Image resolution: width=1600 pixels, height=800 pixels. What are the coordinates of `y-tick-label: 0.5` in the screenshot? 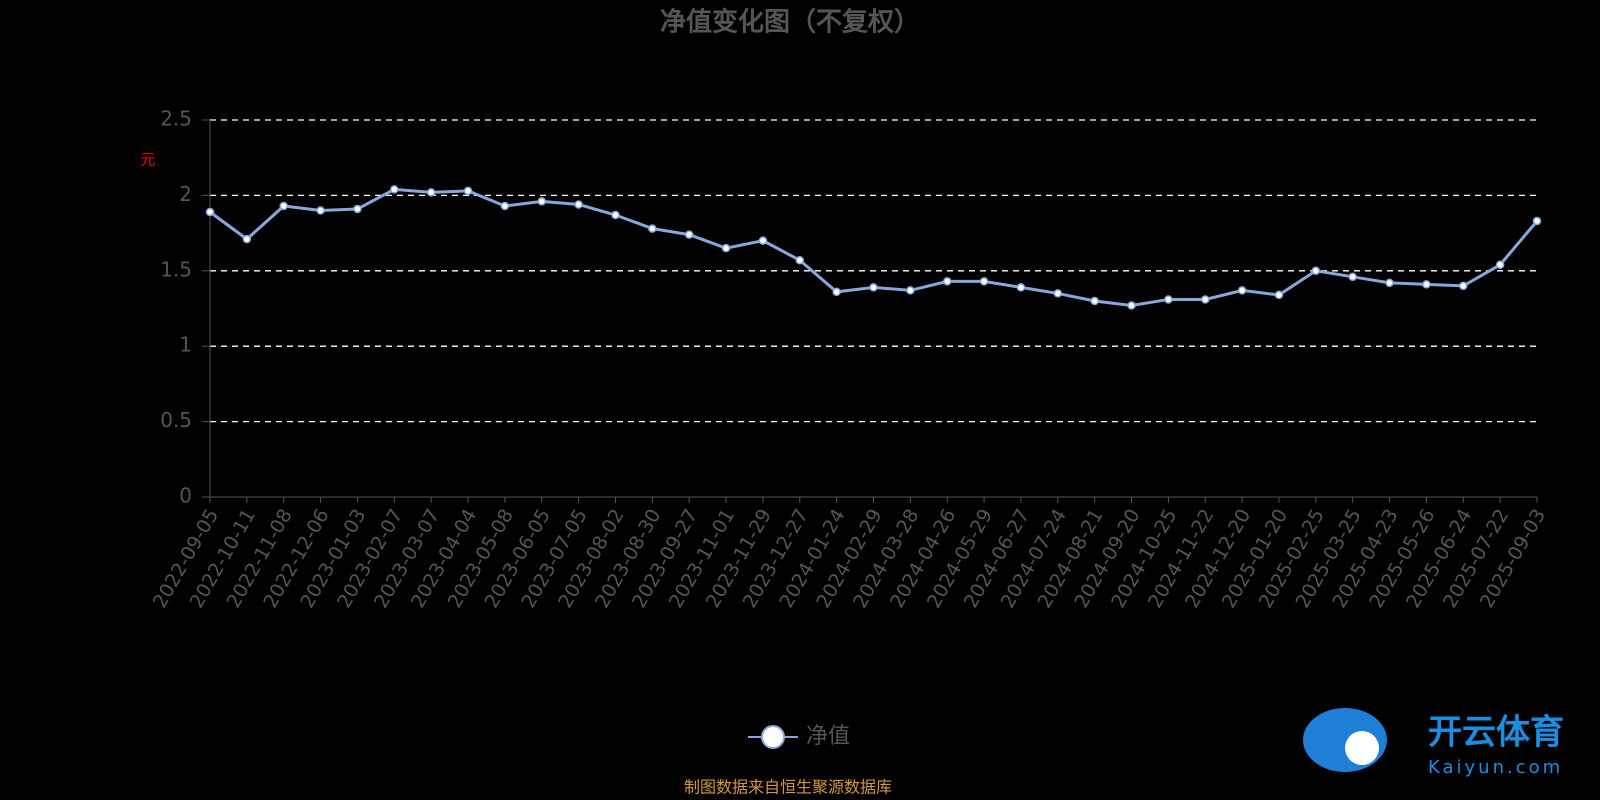 It's located at (176, 420).